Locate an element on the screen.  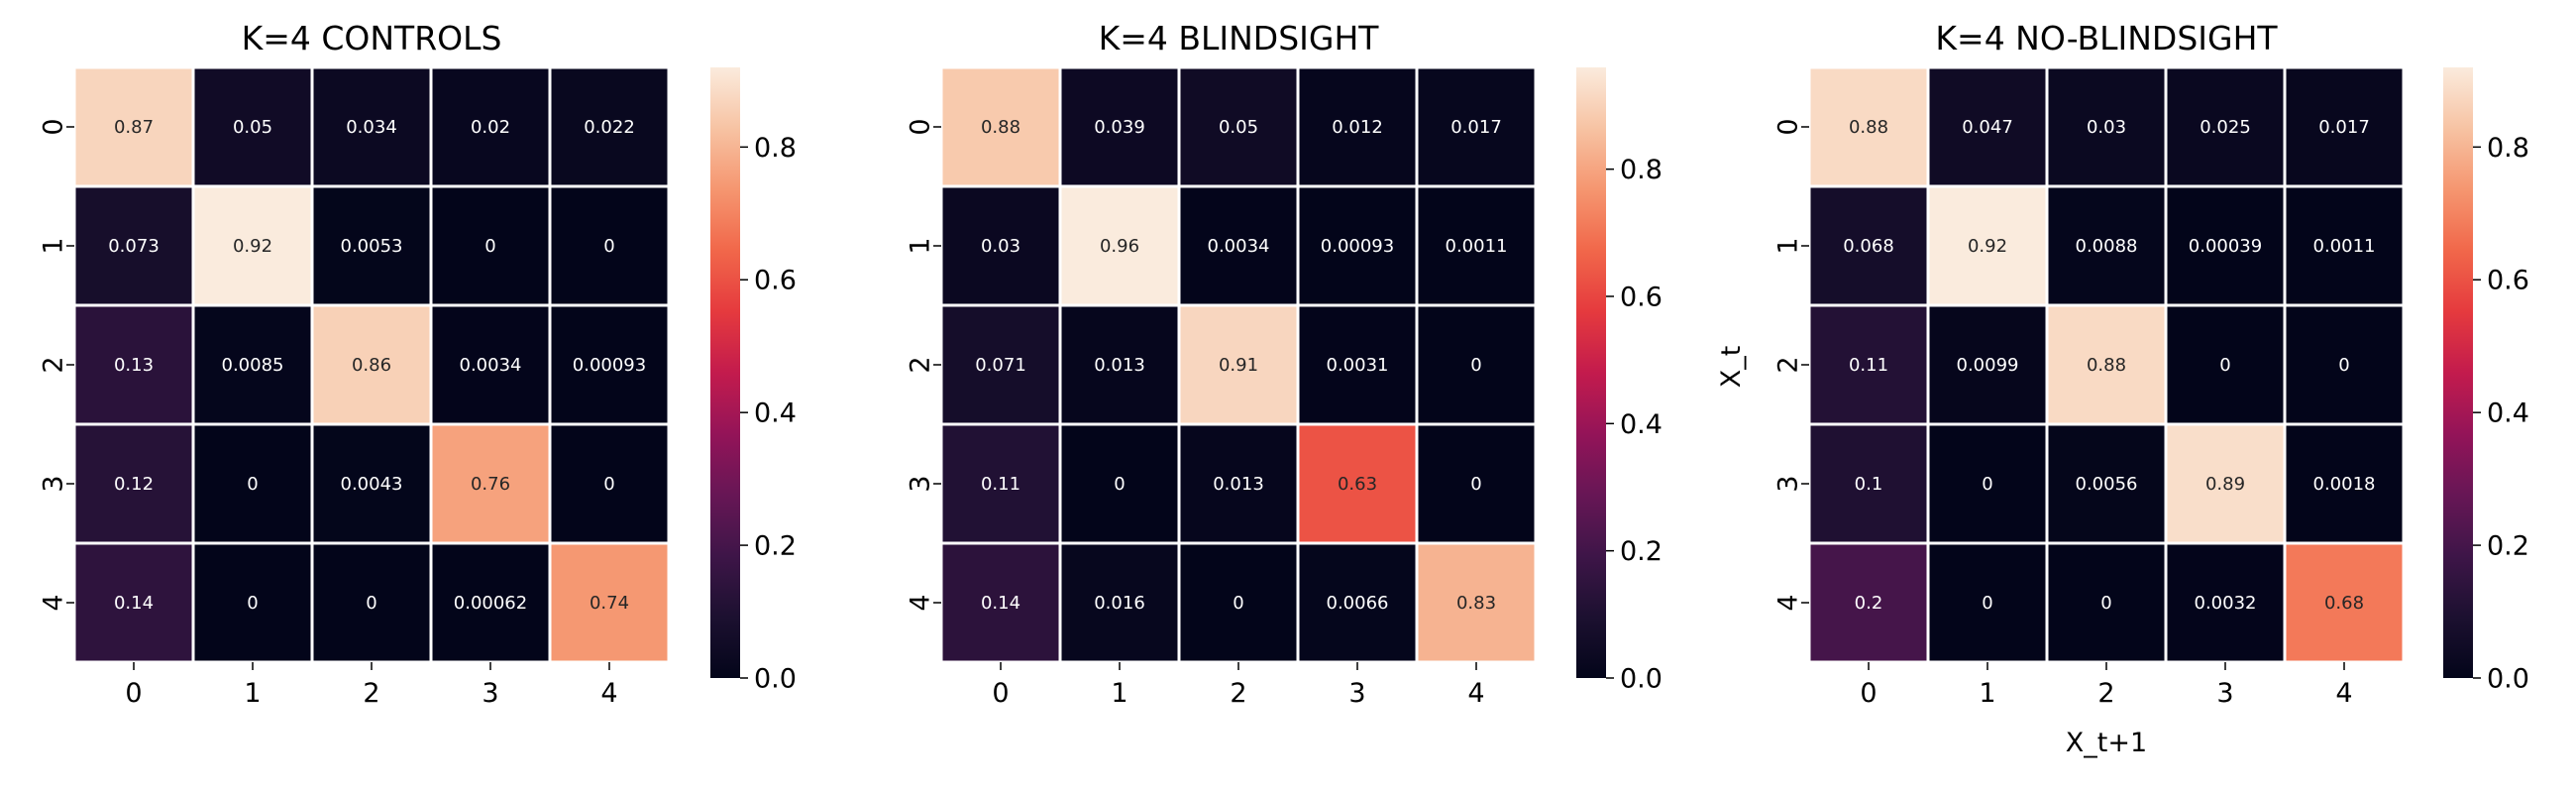
cell-value-label: 0.92 is located at coordinates (1987, 246).